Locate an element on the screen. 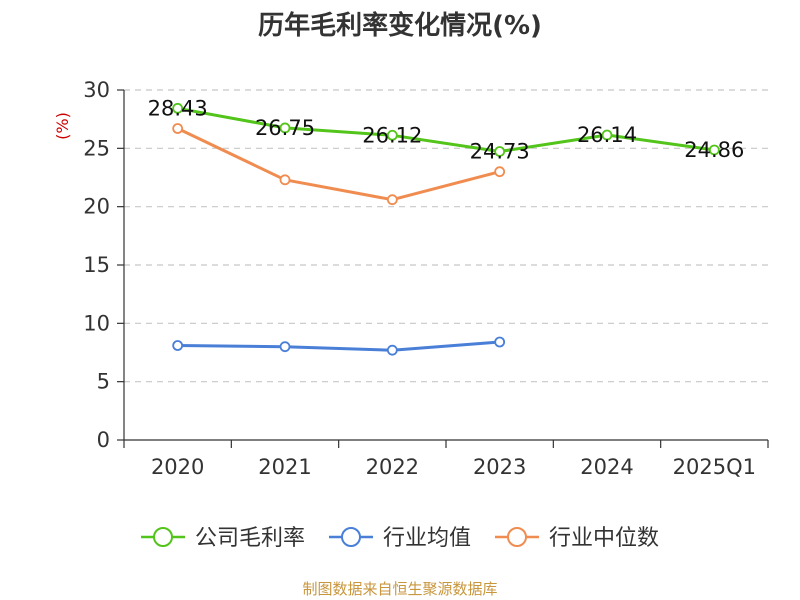  data-label-4: 26.14 is located at coordinates (607, 135).